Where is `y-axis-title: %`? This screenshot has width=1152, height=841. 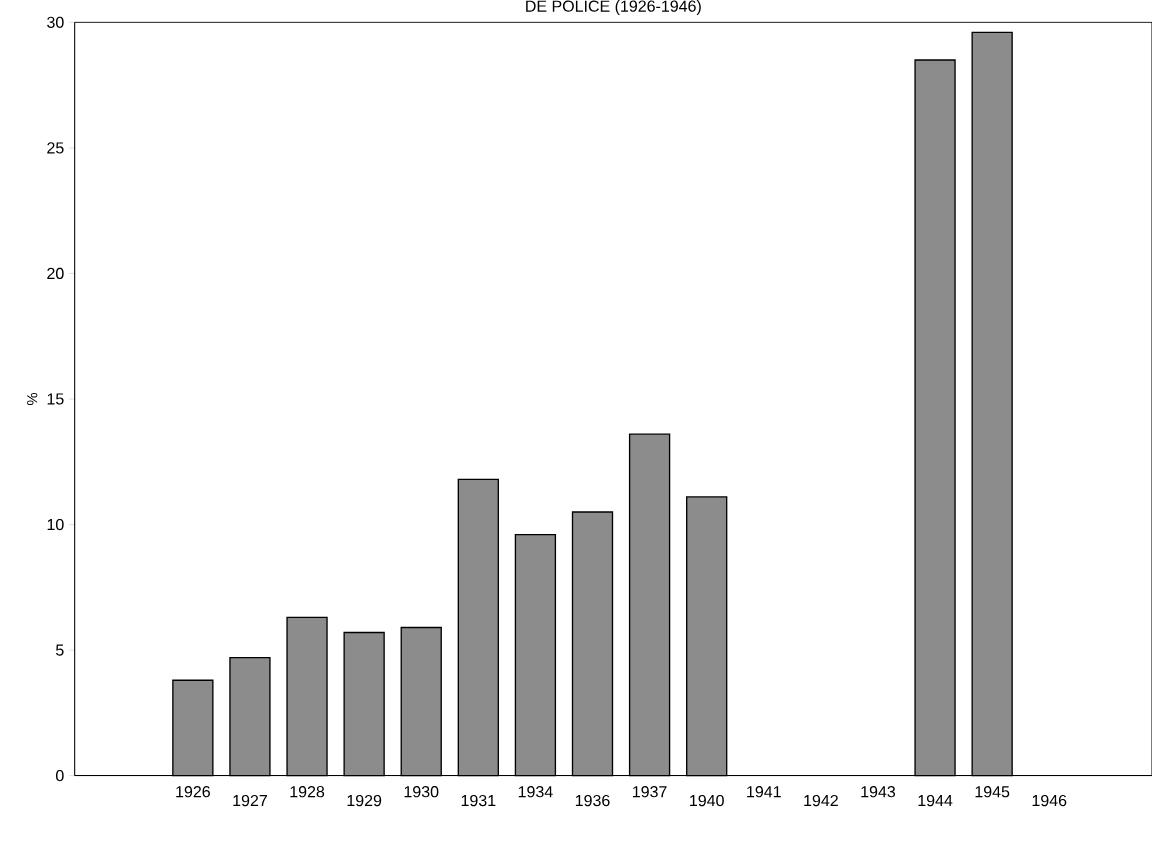 y-axis-title: % is located at coordinates (32, 399).